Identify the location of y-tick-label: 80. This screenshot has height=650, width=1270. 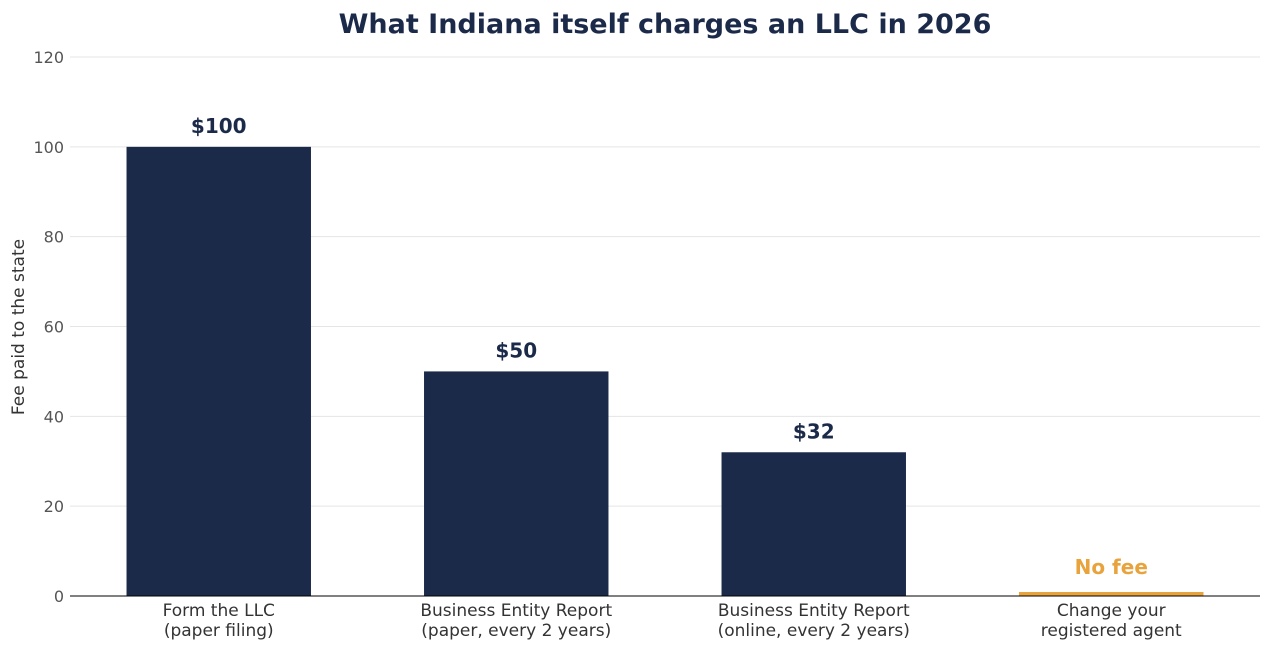
(54, 237).